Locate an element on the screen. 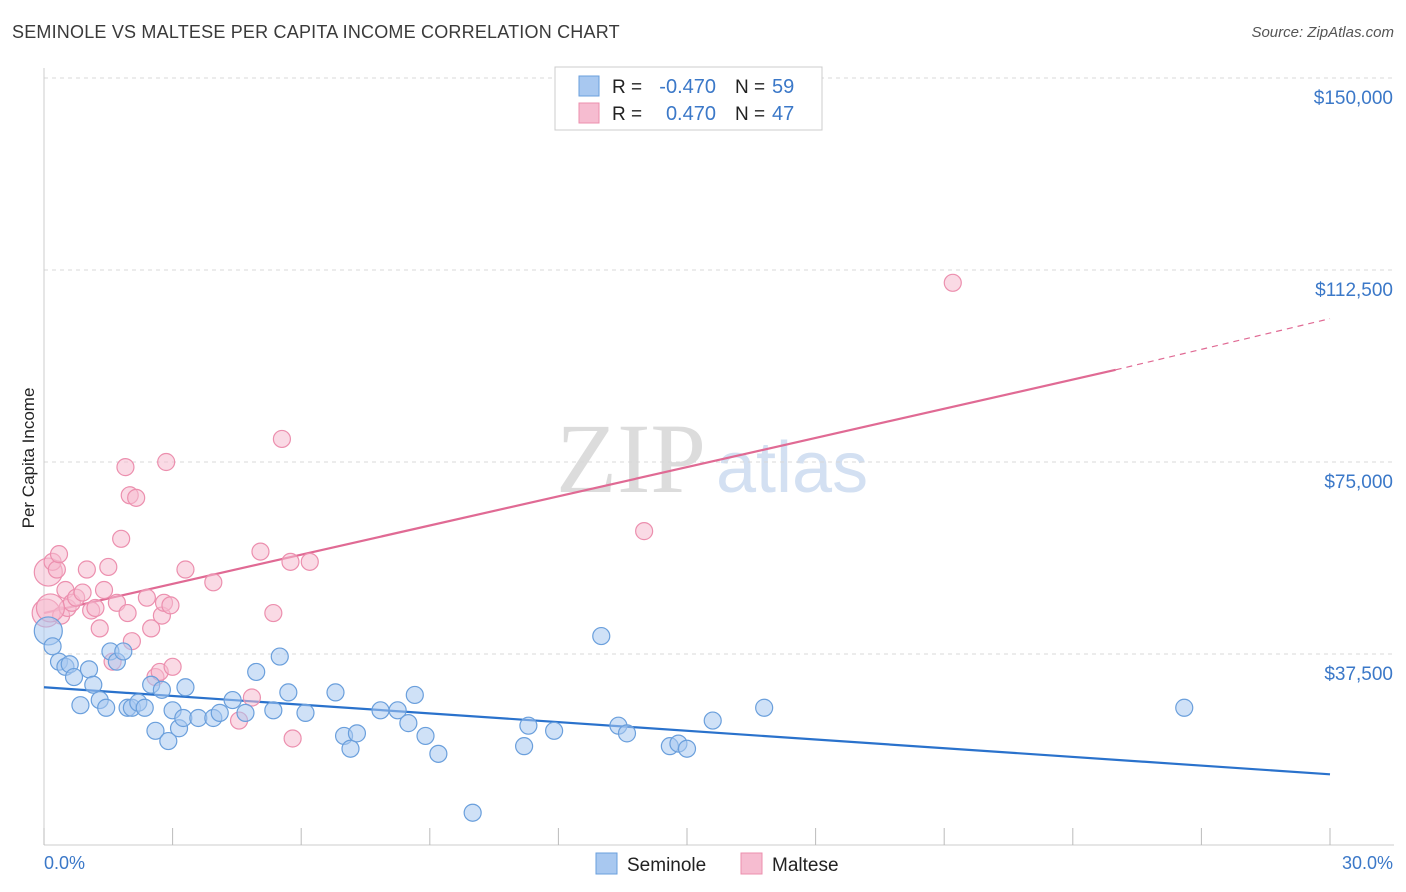 The height and width of the screenshot is (892, 1406). x-tick-label-0: 0.0% is located at coordinates (64, 863).